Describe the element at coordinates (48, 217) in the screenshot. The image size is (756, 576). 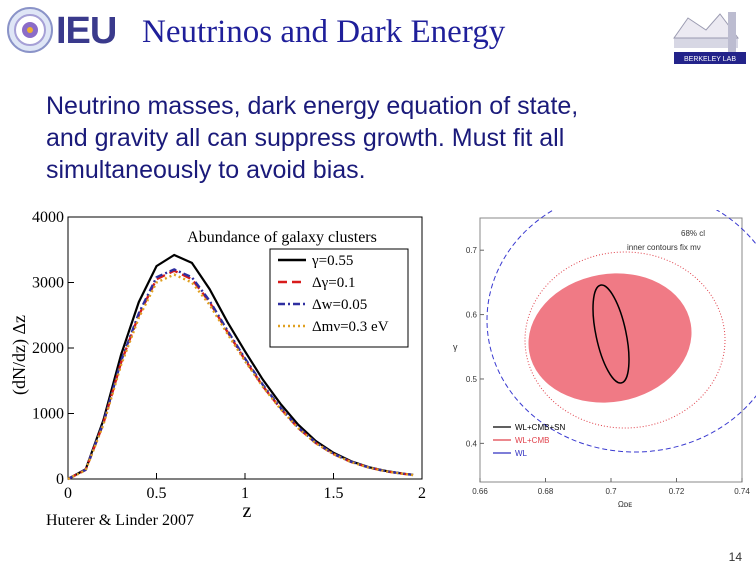
I see `y-tick-label: 4000` at that location.